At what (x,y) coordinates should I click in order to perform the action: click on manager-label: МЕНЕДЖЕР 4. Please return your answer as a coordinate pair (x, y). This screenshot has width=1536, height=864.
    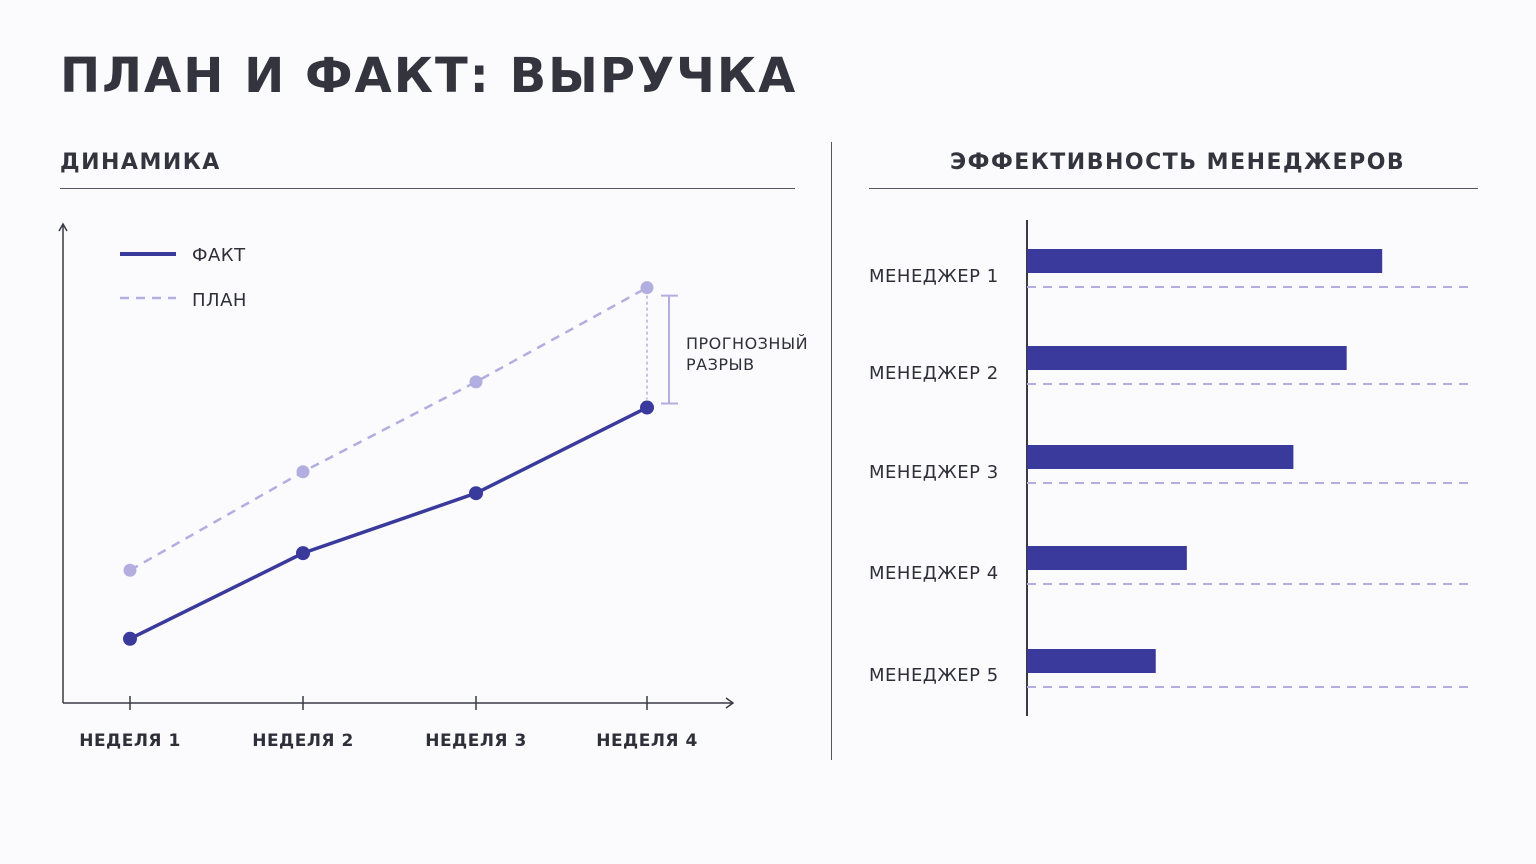
    Looking at the image, I should click on (934, 573).